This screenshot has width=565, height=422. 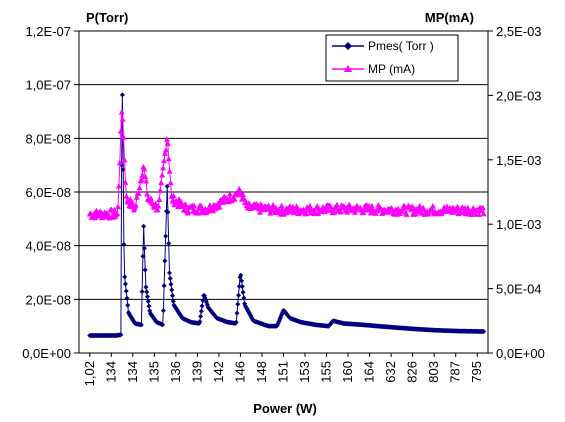 I want to click on y-right-tick-label: 1,0E-03, so click(x=519, y=224).